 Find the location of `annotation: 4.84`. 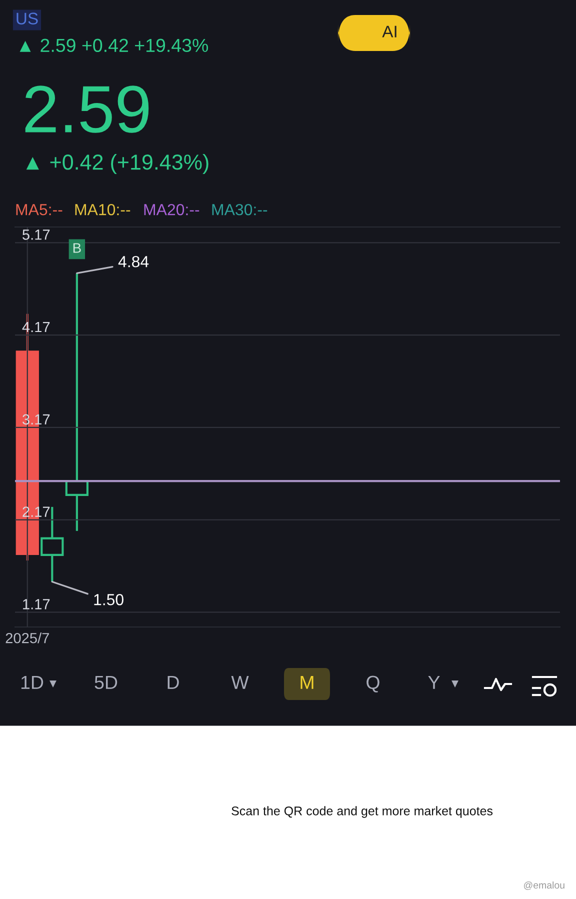

annotation: 4.84 is located at coordinates (133, 262).